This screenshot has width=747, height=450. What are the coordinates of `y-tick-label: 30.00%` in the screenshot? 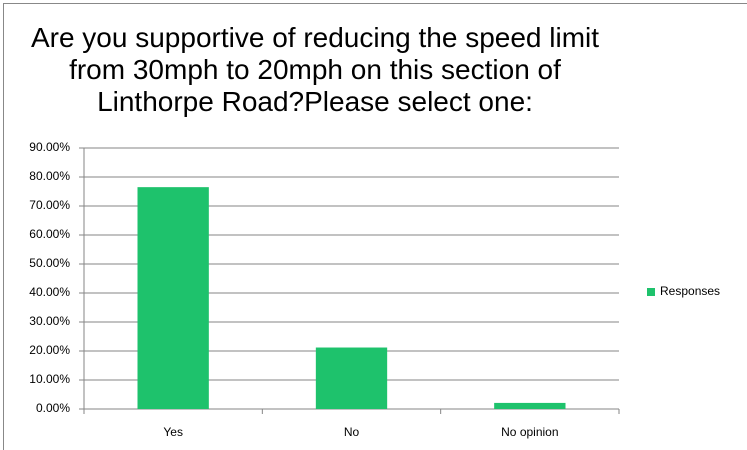 It's located at (49, 321).